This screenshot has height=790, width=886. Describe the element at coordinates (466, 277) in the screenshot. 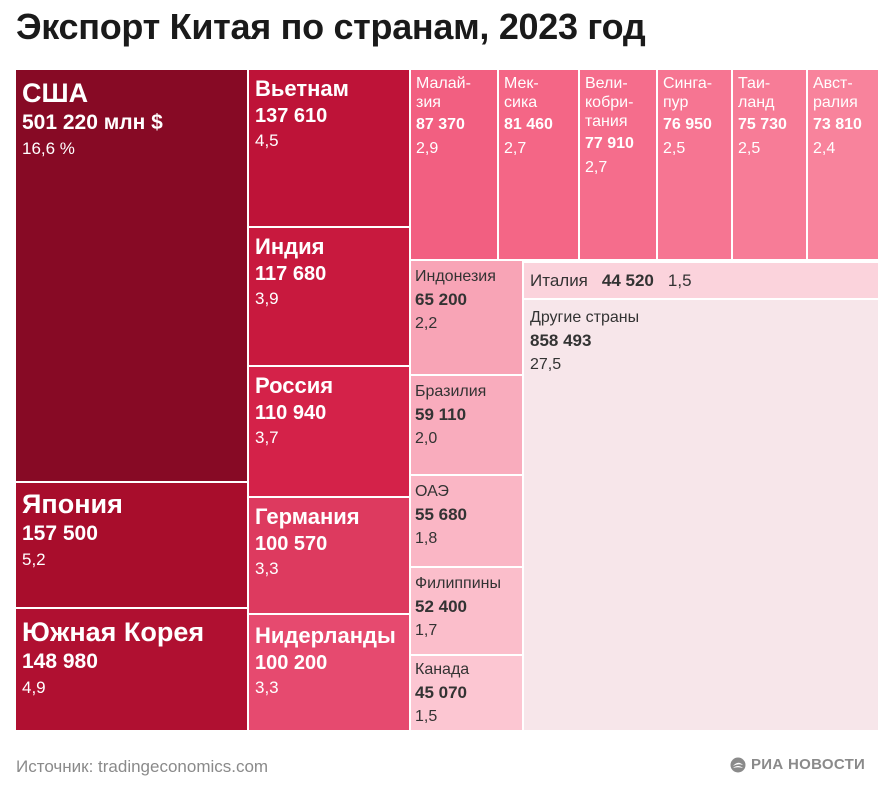

I see `tile-label: Индонезия` at that location.